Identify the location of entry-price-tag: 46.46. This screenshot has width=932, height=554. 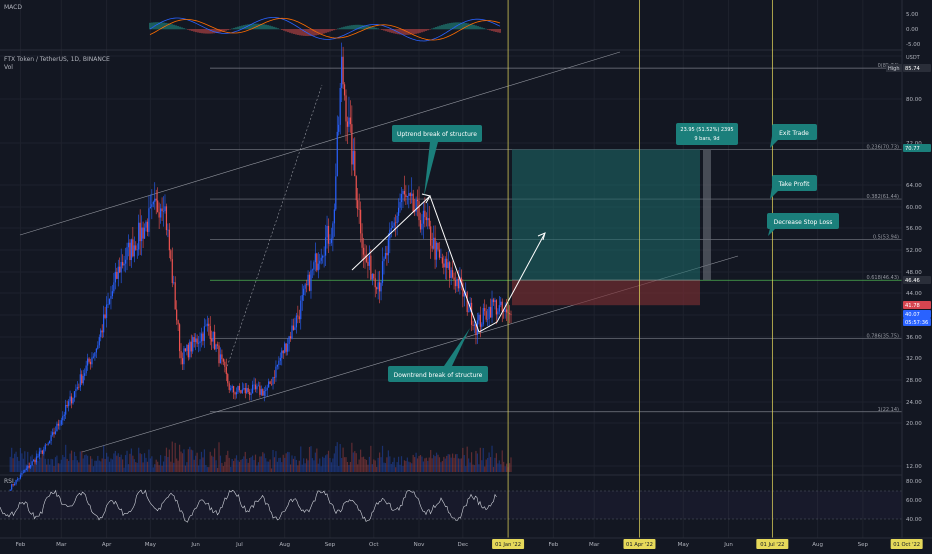
(912, 281).